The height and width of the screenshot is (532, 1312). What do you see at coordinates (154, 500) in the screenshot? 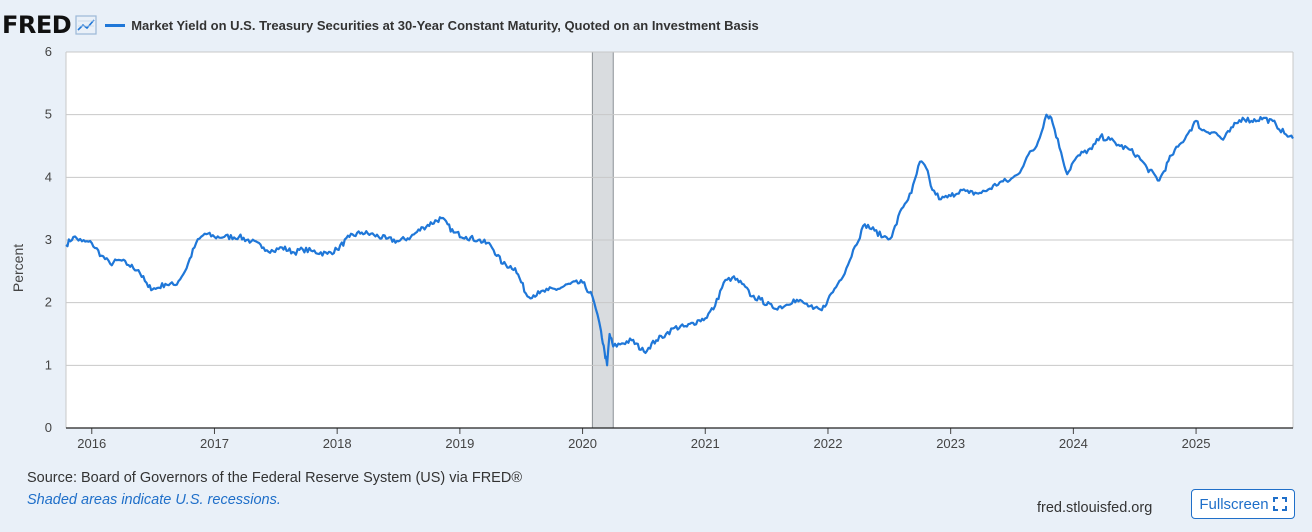
I see `recession-note: Shaded areas indicate U.S. recessions.` at bounding box center [154, 500].